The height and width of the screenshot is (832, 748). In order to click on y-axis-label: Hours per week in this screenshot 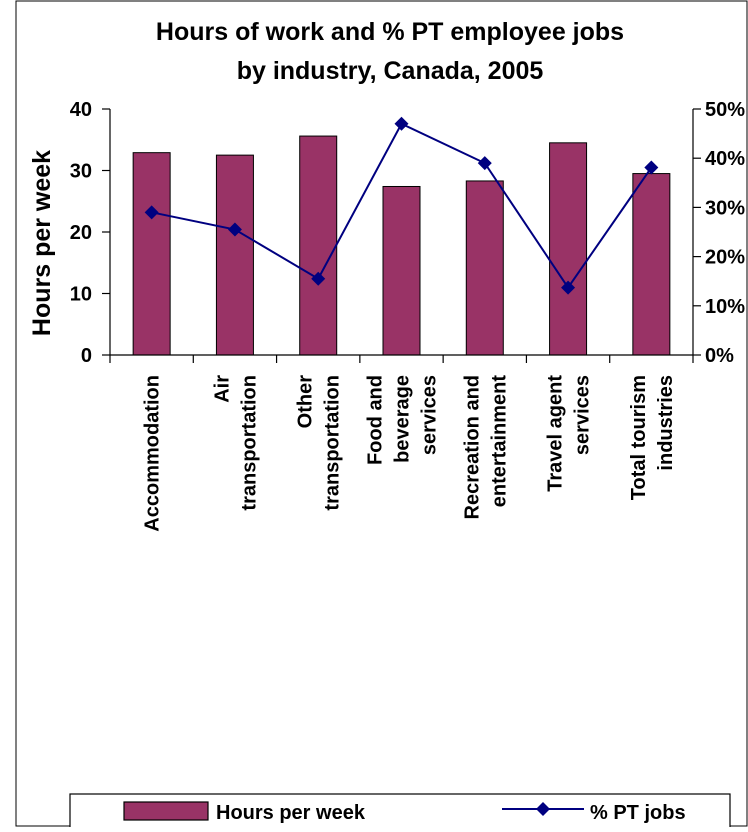, I will do `click(42, 243)`.